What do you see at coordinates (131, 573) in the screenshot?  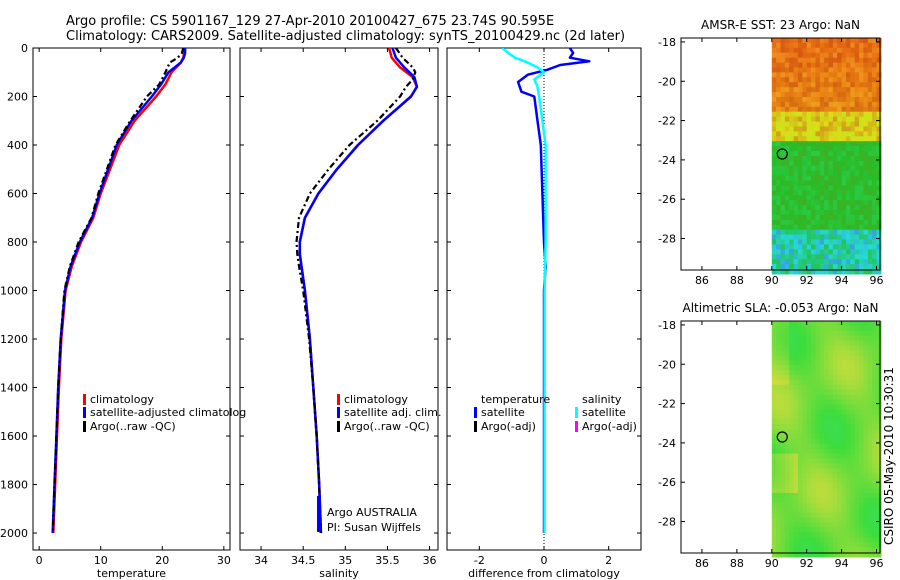 I see `x-axis-label: temperature` at bounding box center [131, 573].